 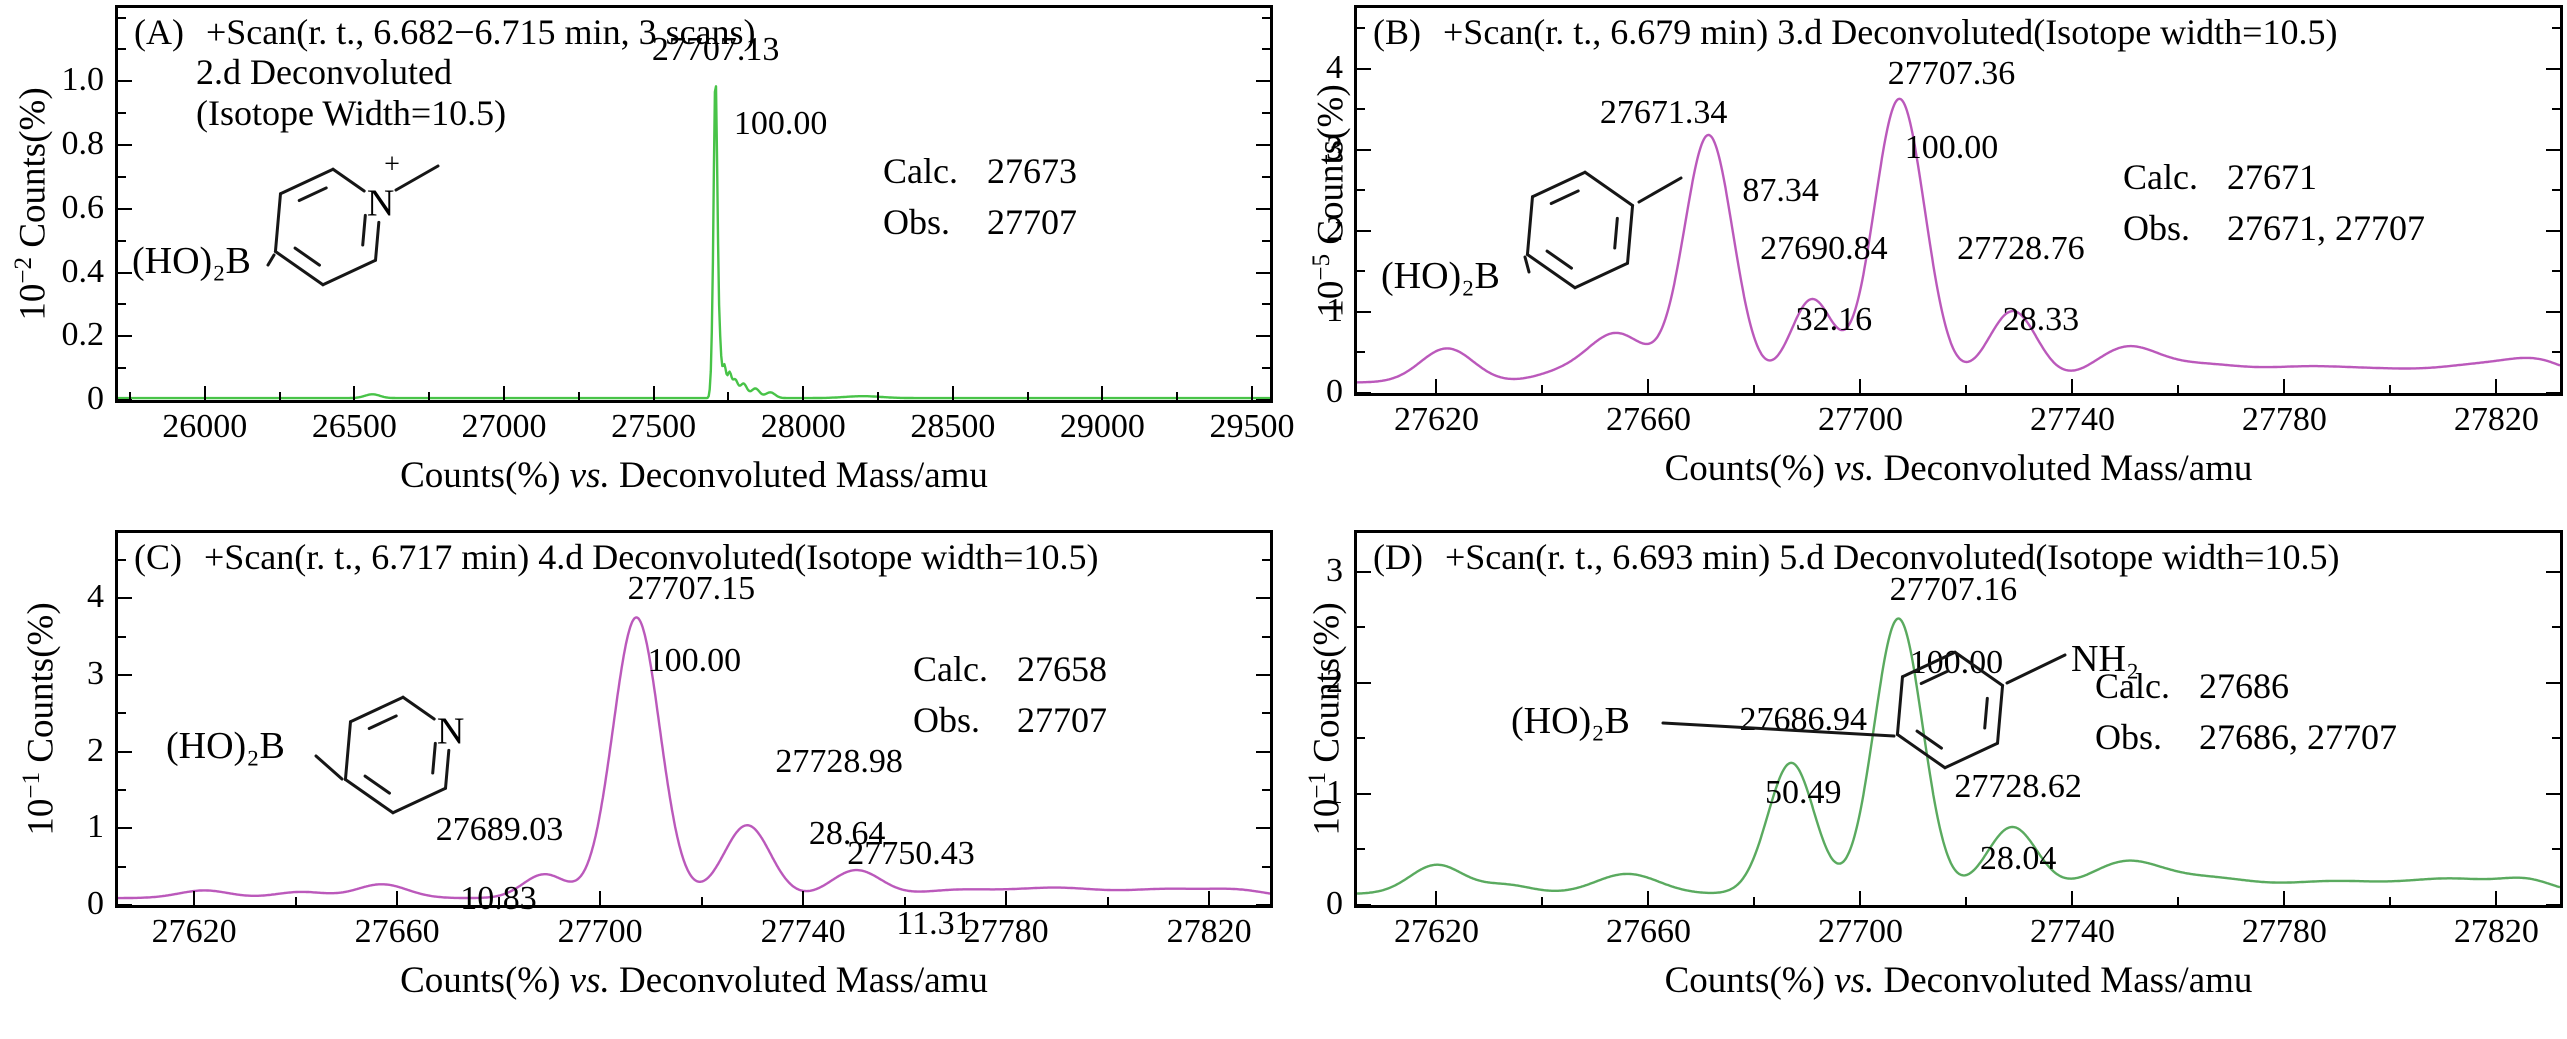 What do you see at coordinates (2018, 859) in the screenshot?
I see `peak-intensity-label: 28.04` at bounding box center [2018, 859].